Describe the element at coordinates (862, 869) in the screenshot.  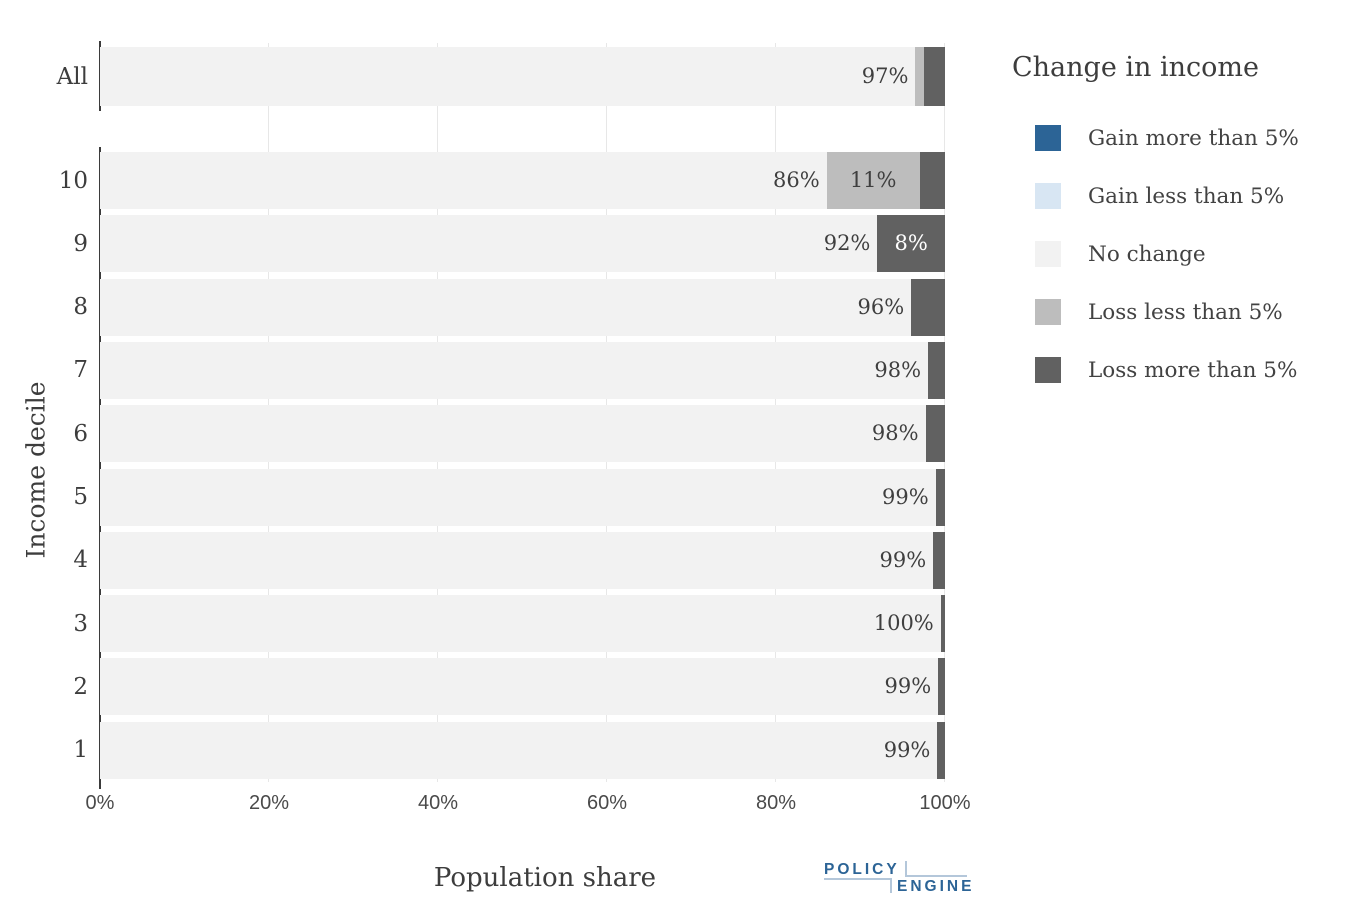
I see `logo-policy-text: POLICY` at that location.